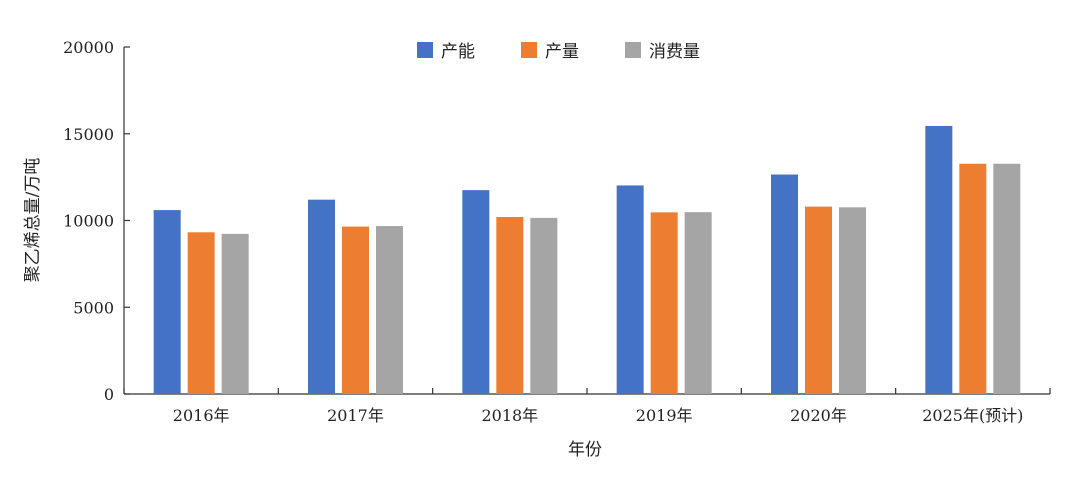  I want to click on x-tick-label: 2017年, so click(355, 415).